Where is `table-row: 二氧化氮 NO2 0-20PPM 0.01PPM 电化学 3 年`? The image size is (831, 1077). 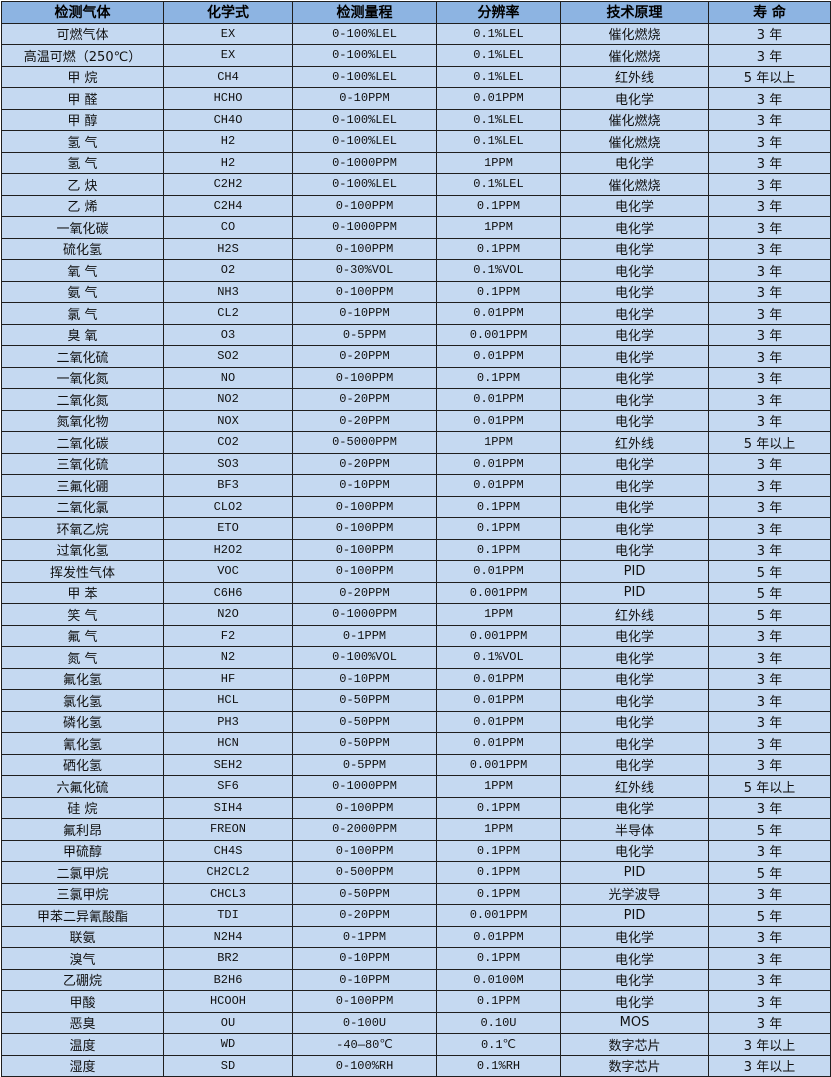
table-row: 二氧化氮 NO2 0-20PPM 0.01PPM 电化学 3 年 is located at coordinates (416, 399).